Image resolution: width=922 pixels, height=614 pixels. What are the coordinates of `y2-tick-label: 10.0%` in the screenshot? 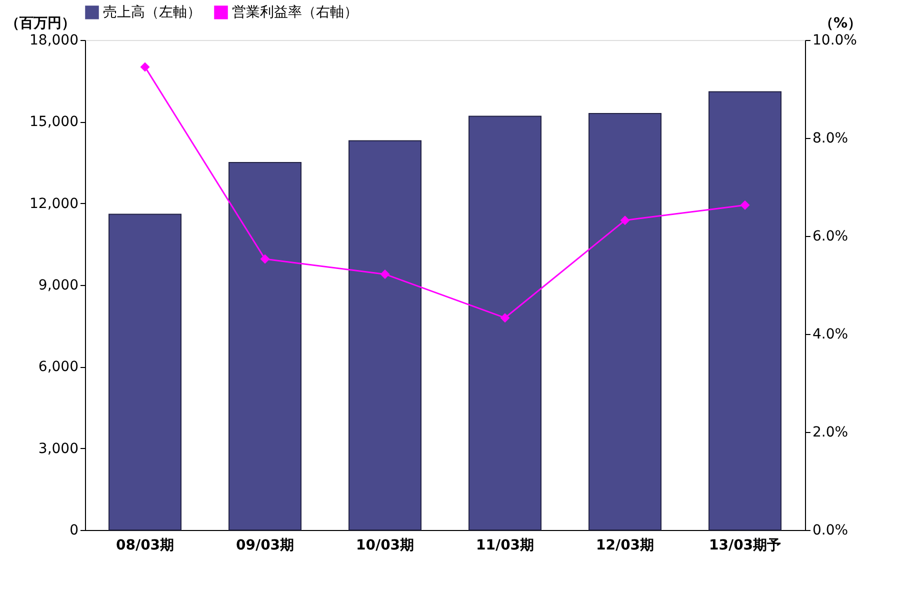 It's located at (834, 40).